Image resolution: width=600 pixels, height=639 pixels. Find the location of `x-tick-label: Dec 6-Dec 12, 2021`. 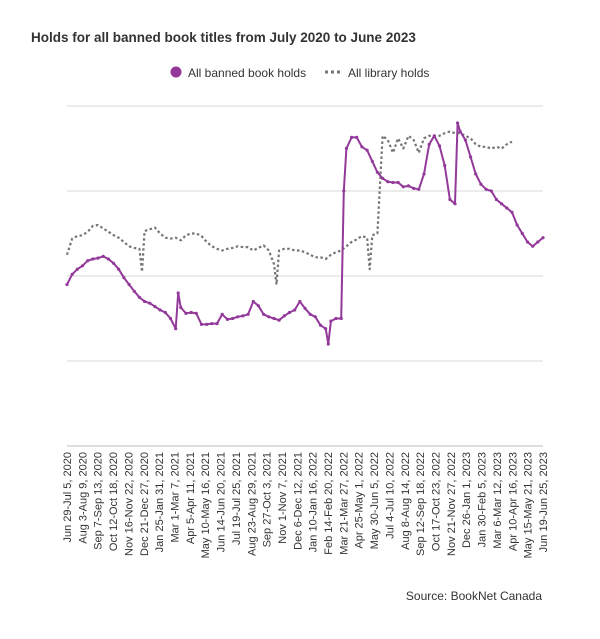

x-tick-label: Dec 6-Dec 12, 2021 is located at coordinates (298, 501).